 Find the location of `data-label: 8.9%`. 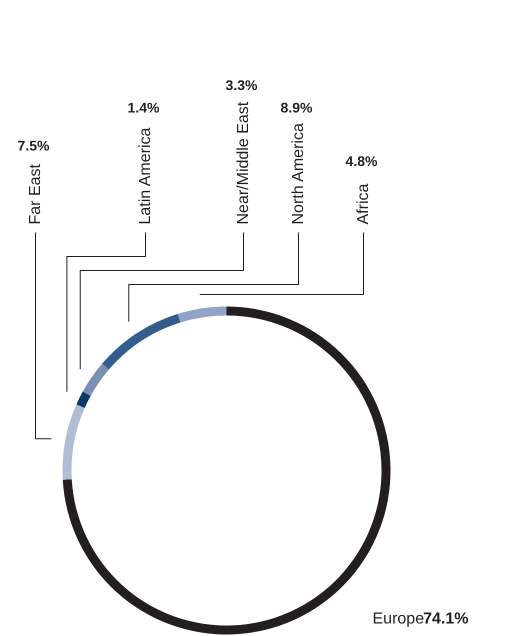

data-label: 8.9% is located at coordinates (297, 108).